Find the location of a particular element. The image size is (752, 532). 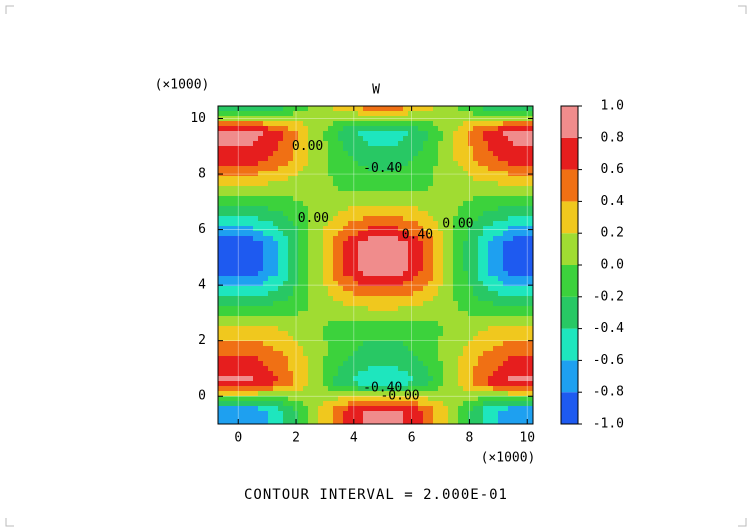

y-tick-label: 8 is located at coordinates (202, 174).